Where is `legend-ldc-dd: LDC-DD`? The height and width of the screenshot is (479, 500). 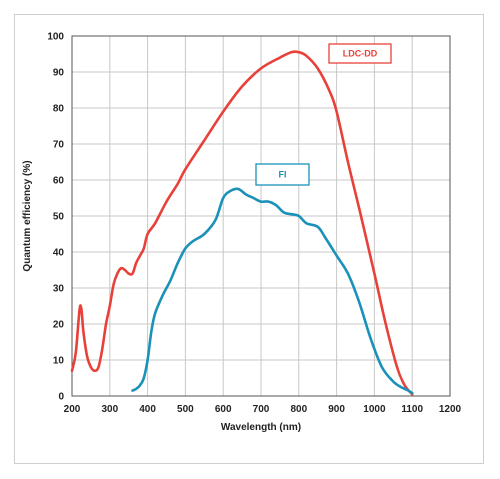 legend-ldc-dd: LDC-DD is located at coordinates (360, 53).